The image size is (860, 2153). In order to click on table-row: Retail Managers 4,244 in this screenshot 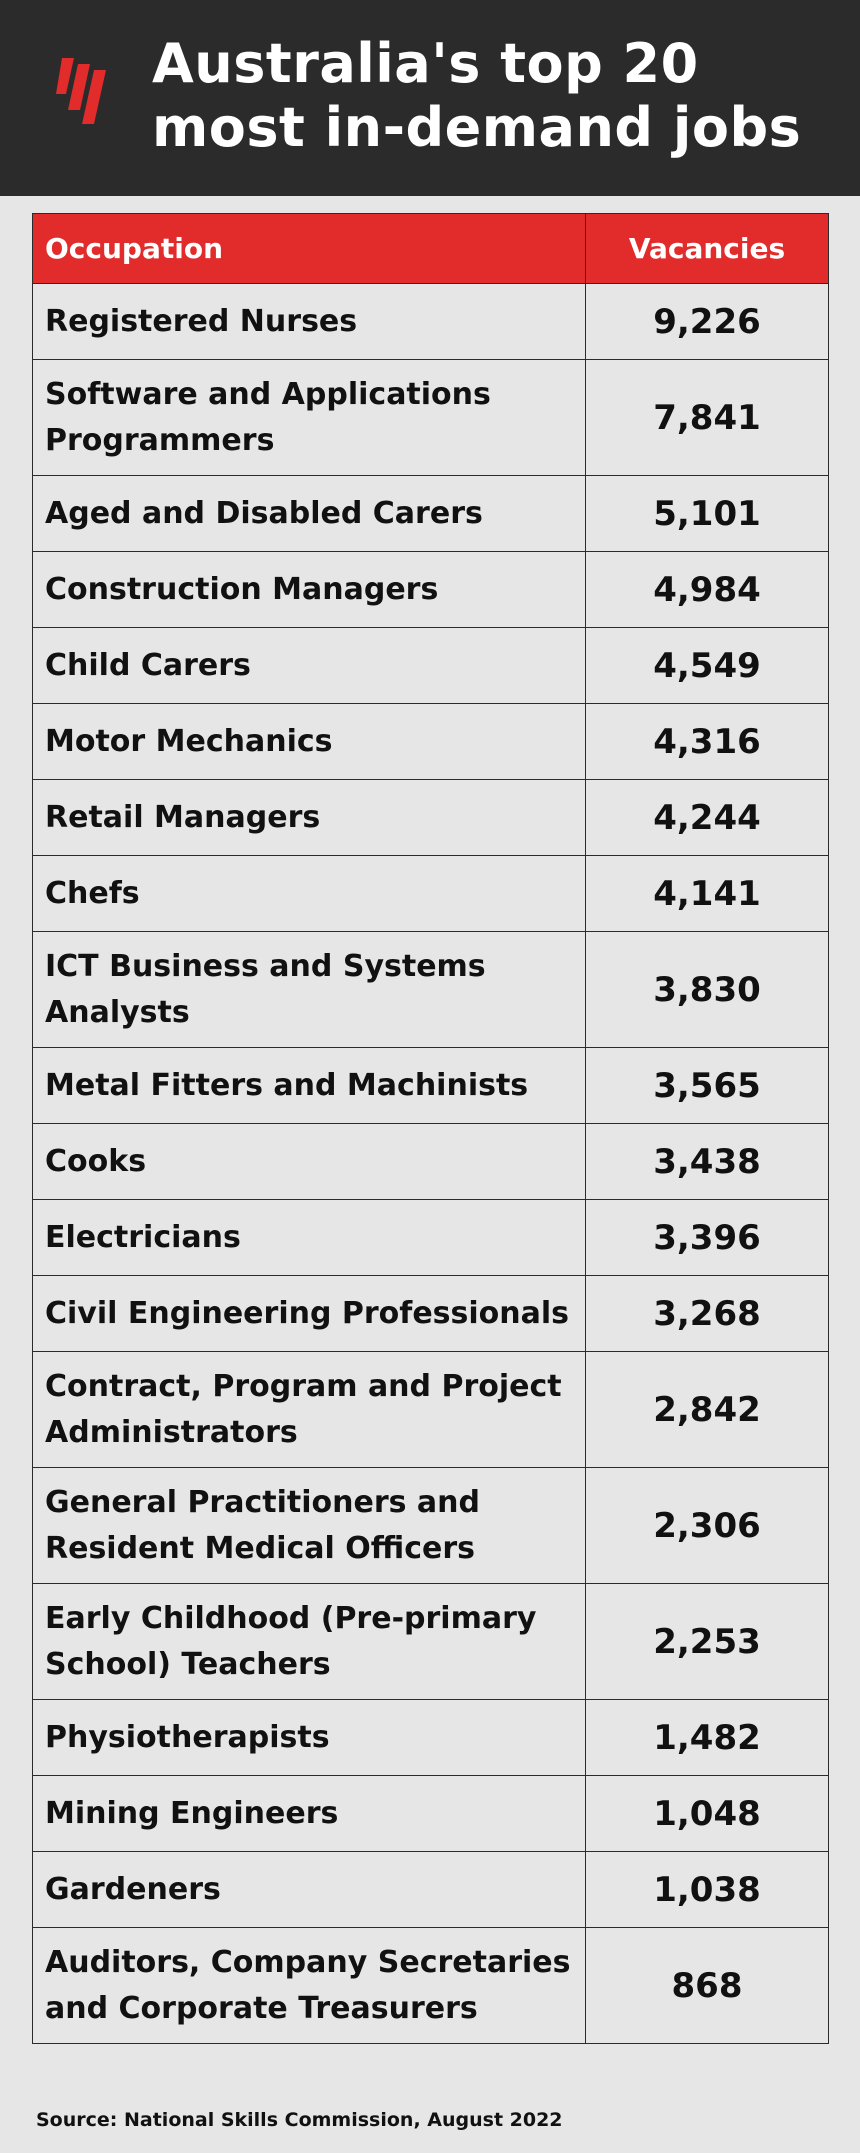, I will do `click(430, 817)`.